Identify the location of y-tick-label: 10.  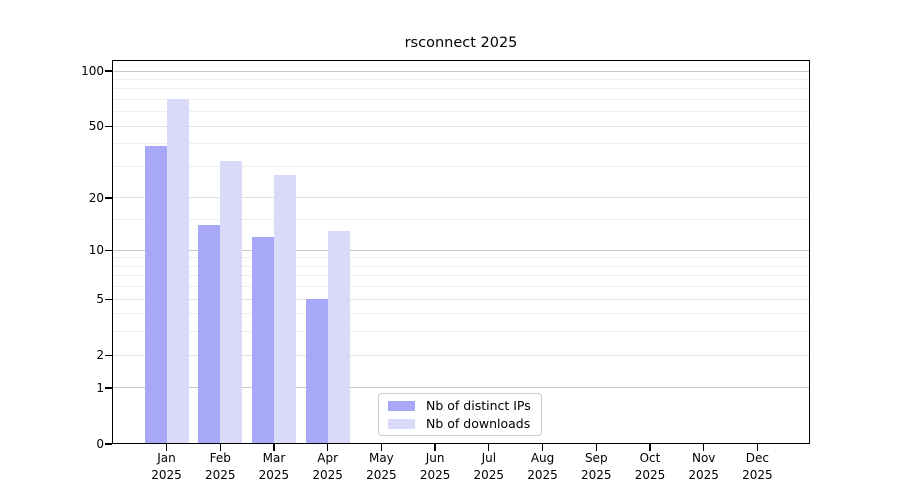
(96, 250).